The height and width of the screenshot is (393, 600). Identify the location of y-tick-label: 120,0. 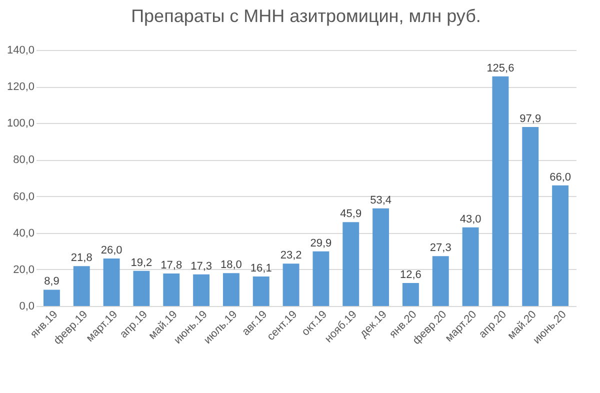
(20, 87).